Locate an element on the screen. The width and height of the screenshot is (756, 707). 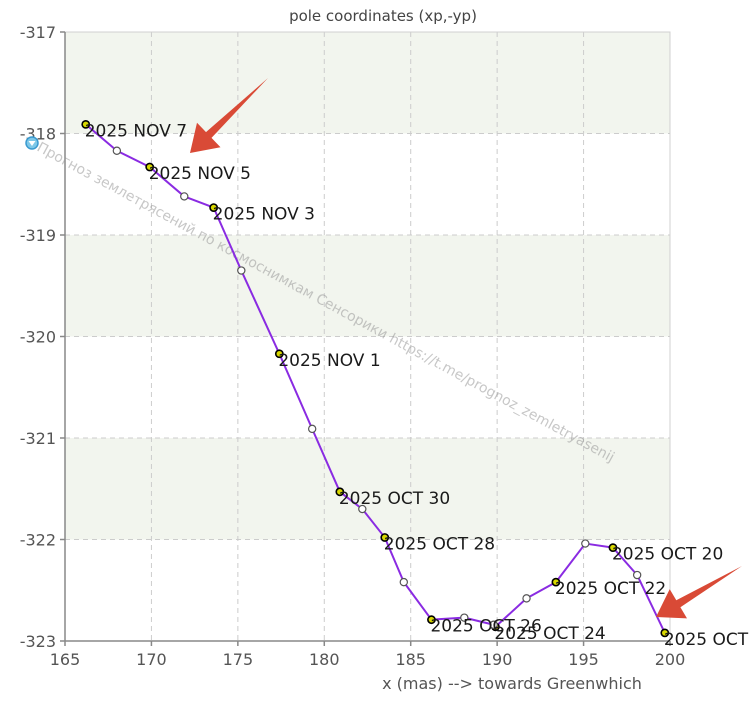
y-tick-label: -322 is located at coordinates (38, 540).